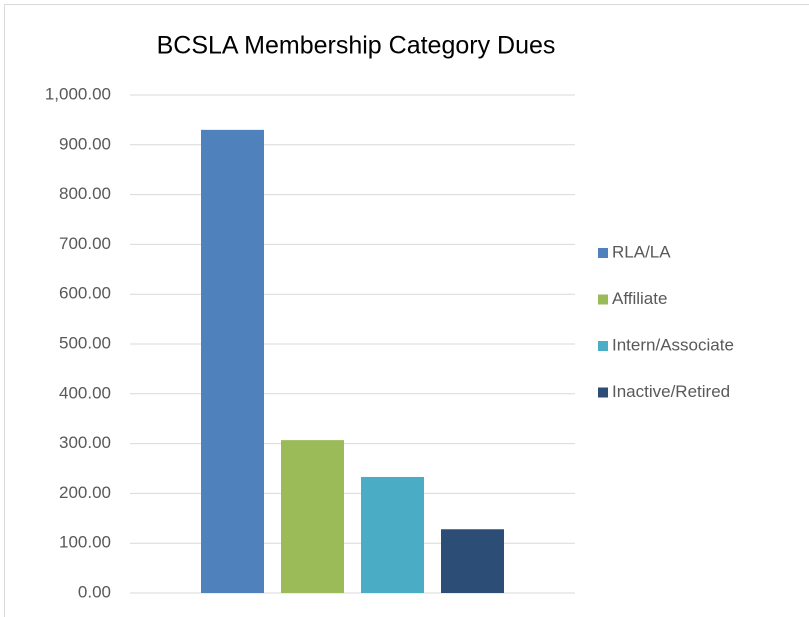  What do you see at coordinates (85, 342) in the screenshot?
I see `y-tick-label: 500.00` at bounding box center [85, 342].